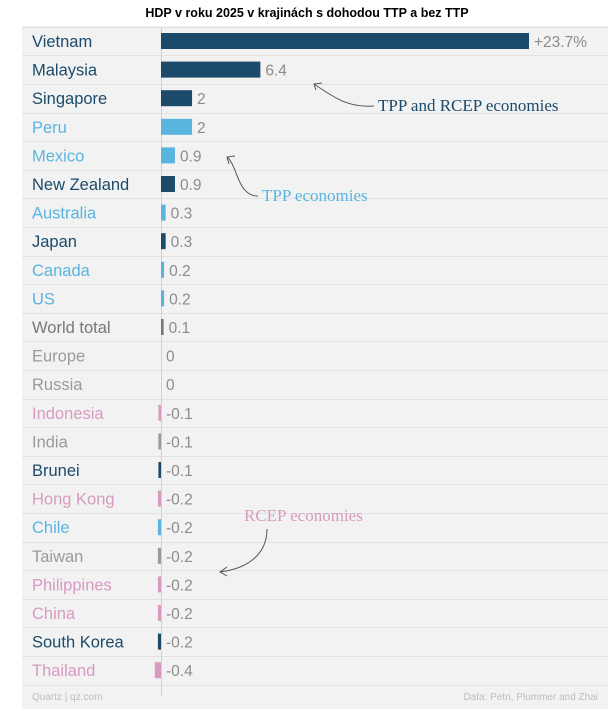 The height and width of the screenshot is (712, 614). Describe the element at coordinates (51, 528) in the screenshot. I see `category-label-chile: Chile` at that location.